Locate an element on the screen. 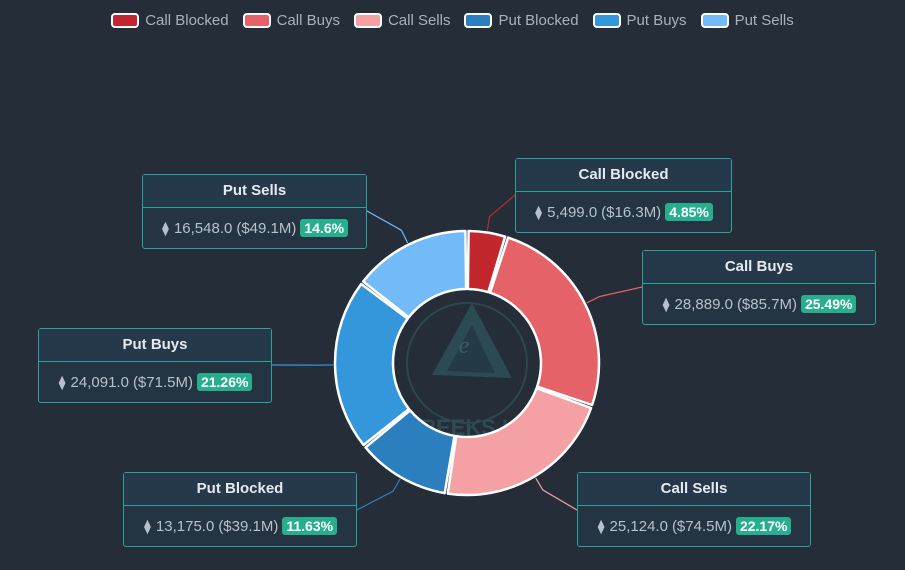 This screenshot has width=905, height=570. legend-item: Put Blocked is located at coordinates (521, 20).